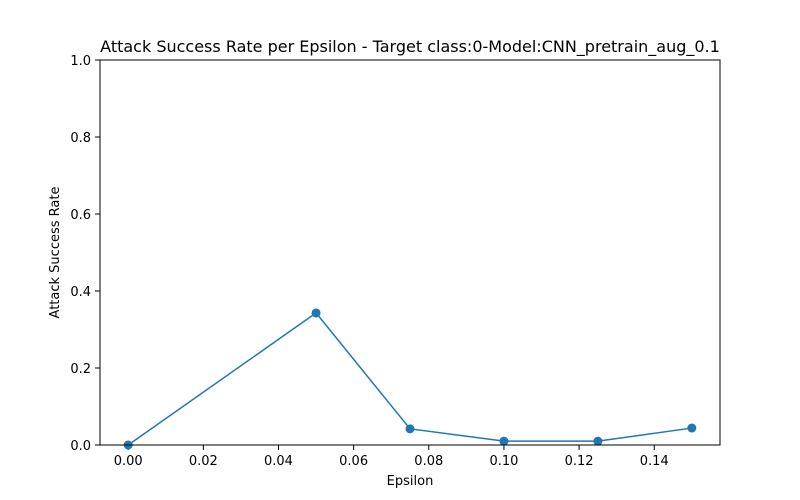 Image resolution: width=800 pixels, height=500 pixels. What do you see at coordinates (80, 292) in the screenshot?
I see `y-tick-label: 0.4` at bounding box center [80, 292].